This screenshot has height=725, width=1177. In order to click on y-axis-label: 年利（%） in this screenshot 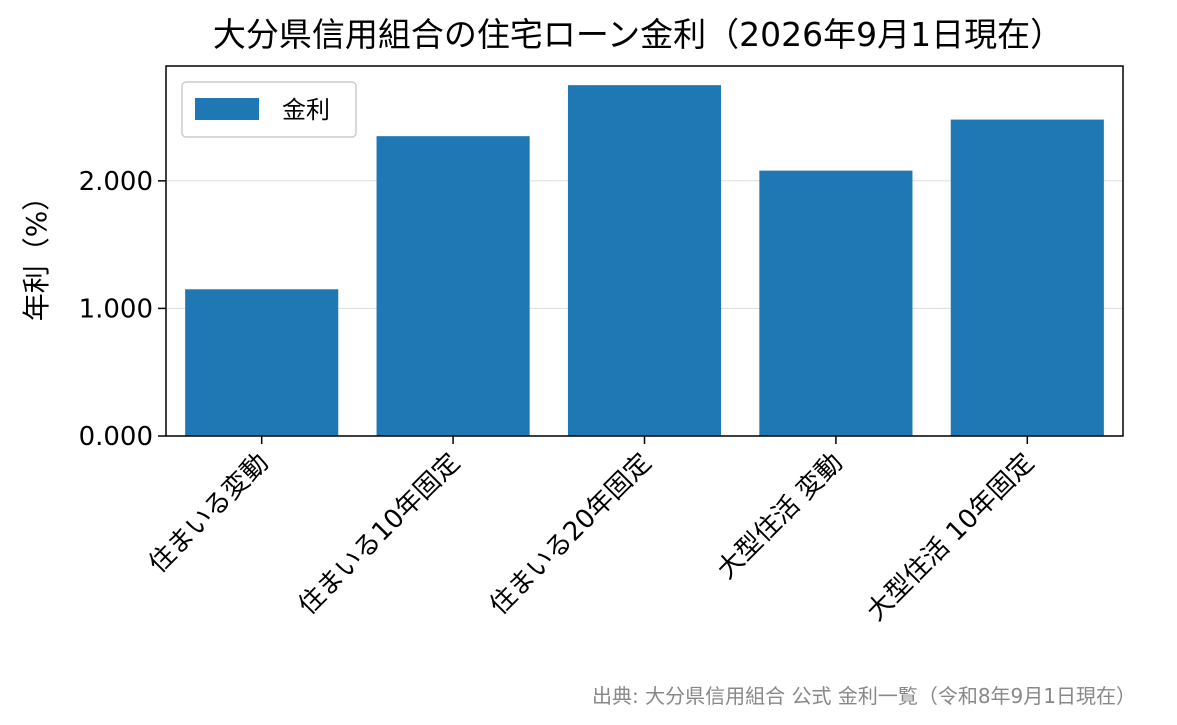, I will do `click(36, 252)`.